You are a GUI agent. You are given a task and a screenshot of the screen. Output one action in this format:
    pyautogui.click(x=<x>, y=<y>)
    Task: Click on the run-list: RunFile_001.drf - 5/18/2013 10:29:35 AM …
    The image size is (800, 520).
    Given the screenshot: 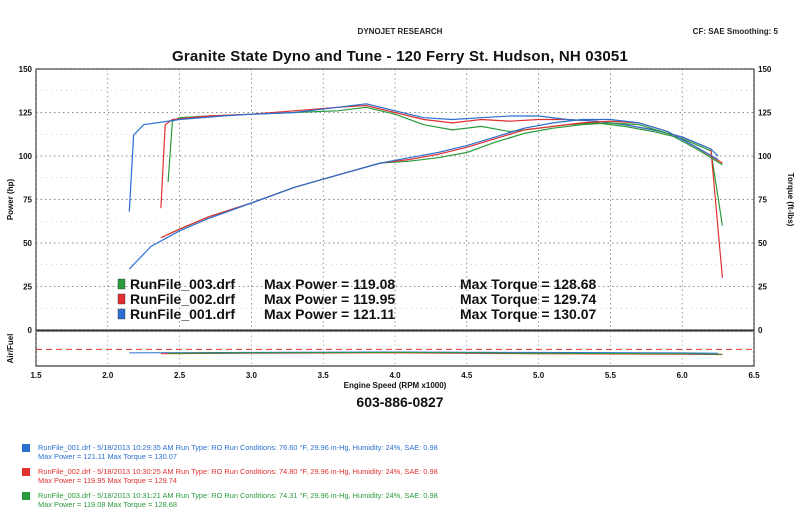 What is the action you would take?
    pyautogui.click(x=230, y=479)
    